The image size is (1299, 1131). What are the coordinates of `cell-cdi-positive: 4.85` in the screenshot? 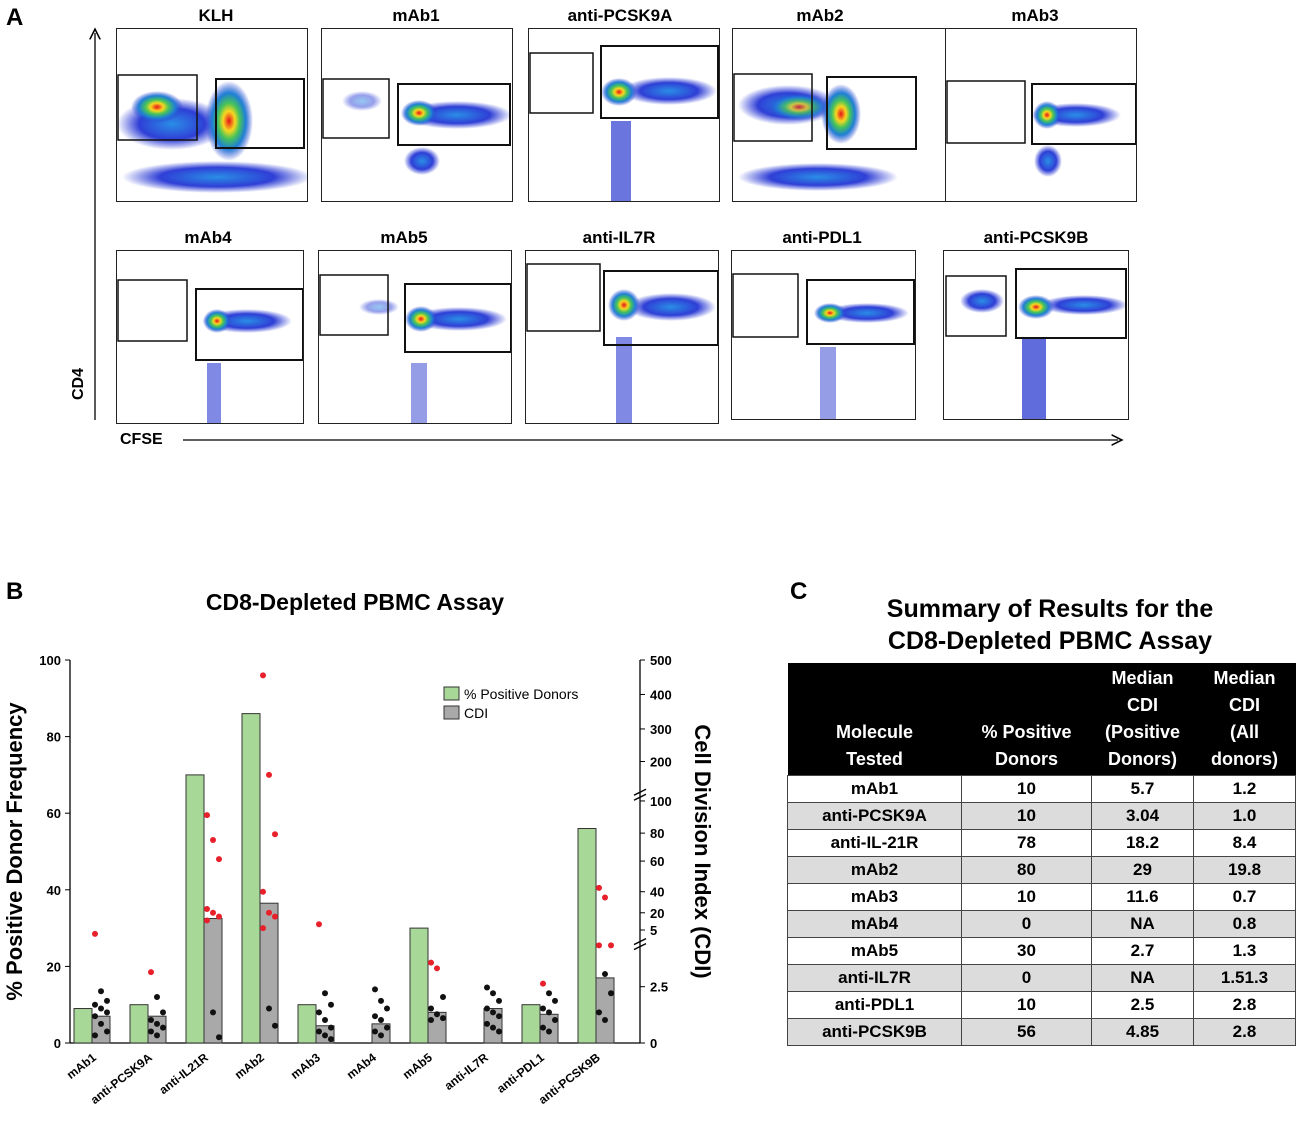 It's located at (1142, 1032).